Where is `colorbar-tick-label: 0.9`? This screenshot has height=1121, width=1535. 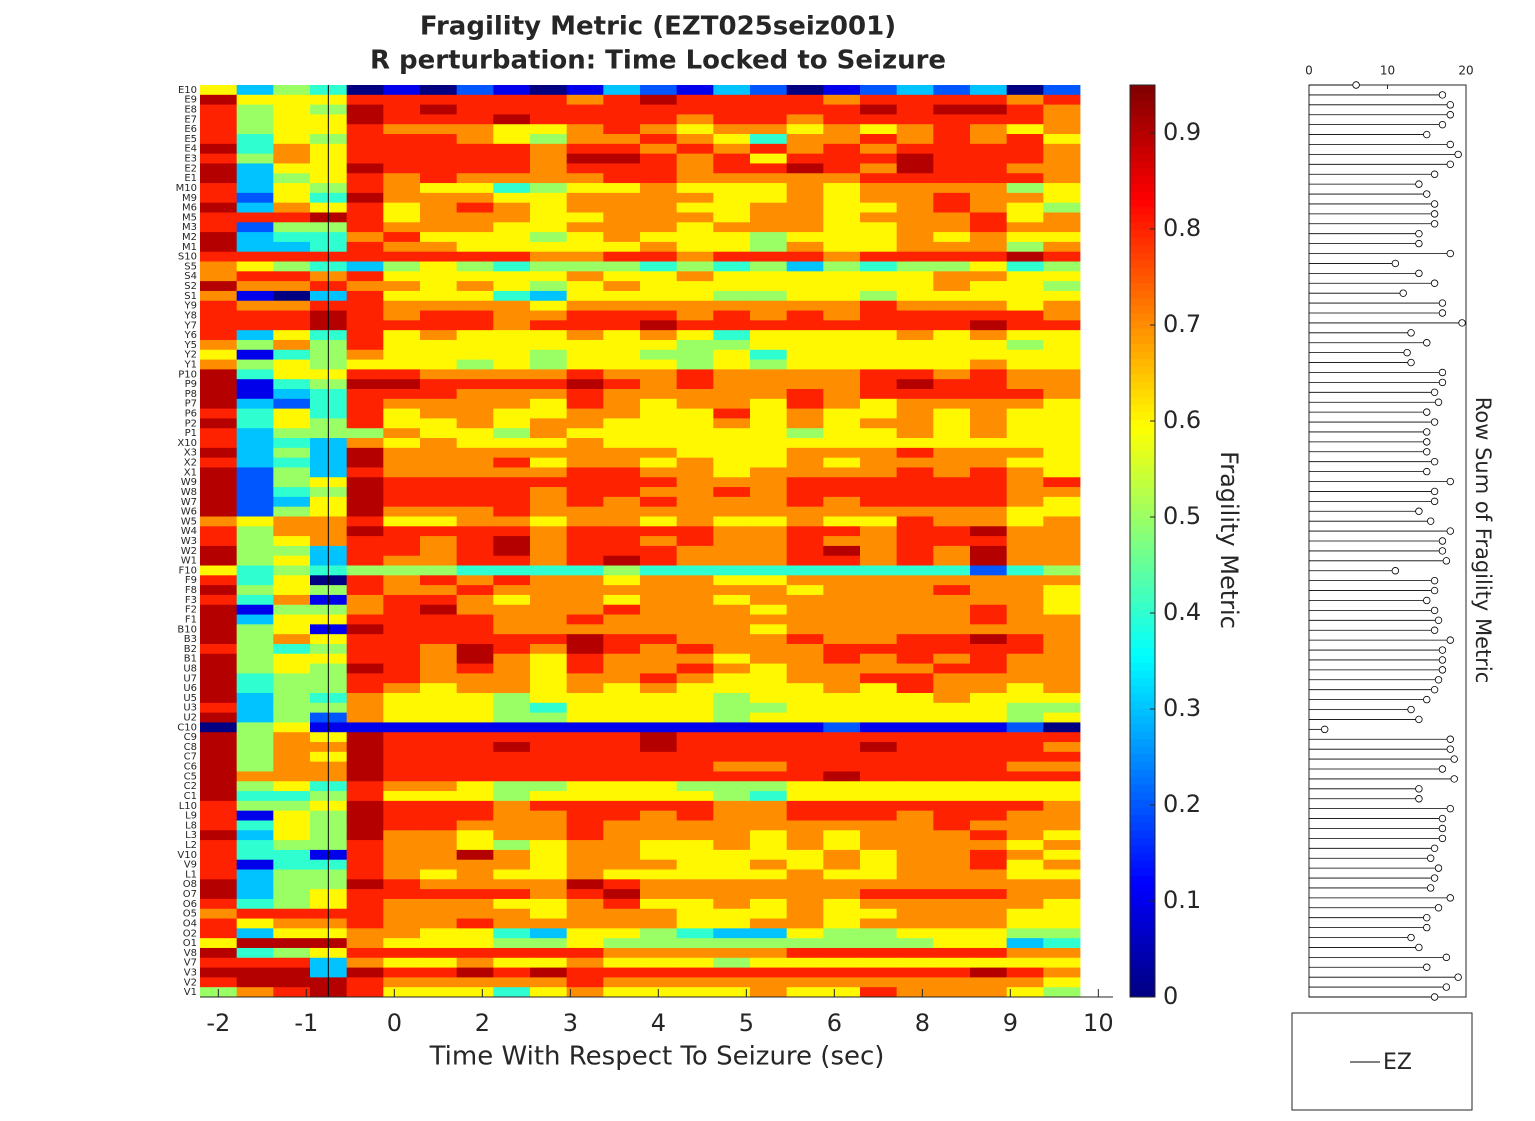
colorbar-tick-label: 0.9 is located at coordinates (1182, 132).